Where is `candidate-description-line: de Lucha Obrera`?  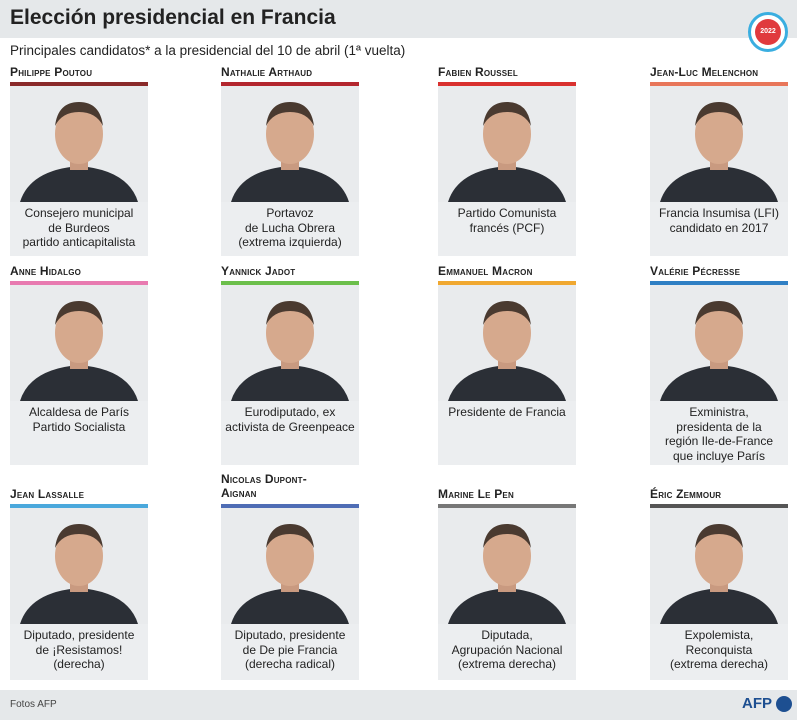
candidate-description-line: de Lucha Obrera is located at coordinates (290, 227).